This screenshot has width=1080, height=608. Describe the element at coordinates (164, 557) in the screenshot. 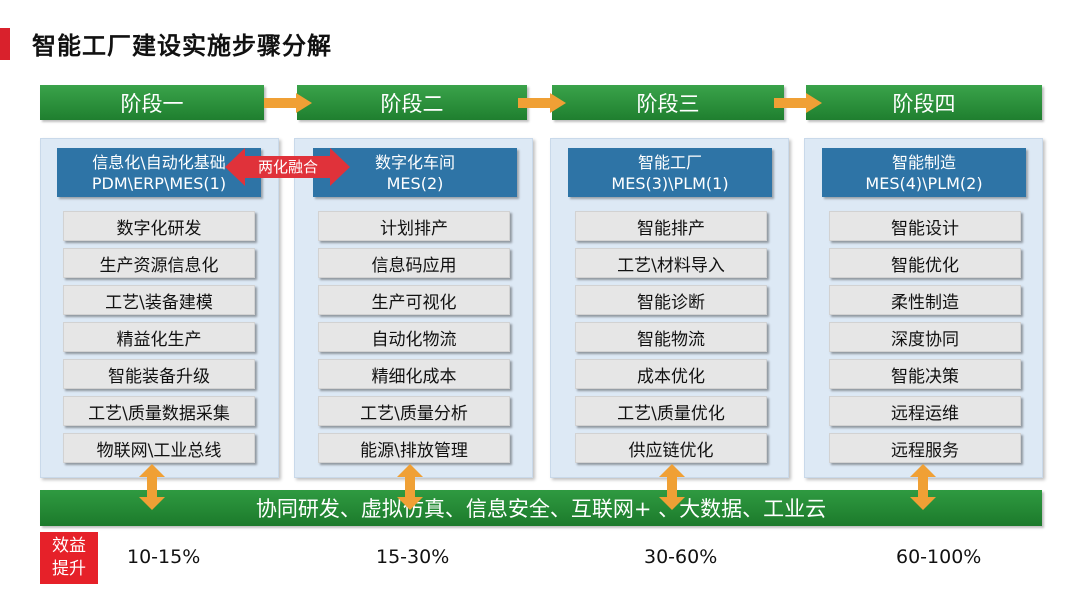

I see `gain-stage-1: 10-15%` at that location.